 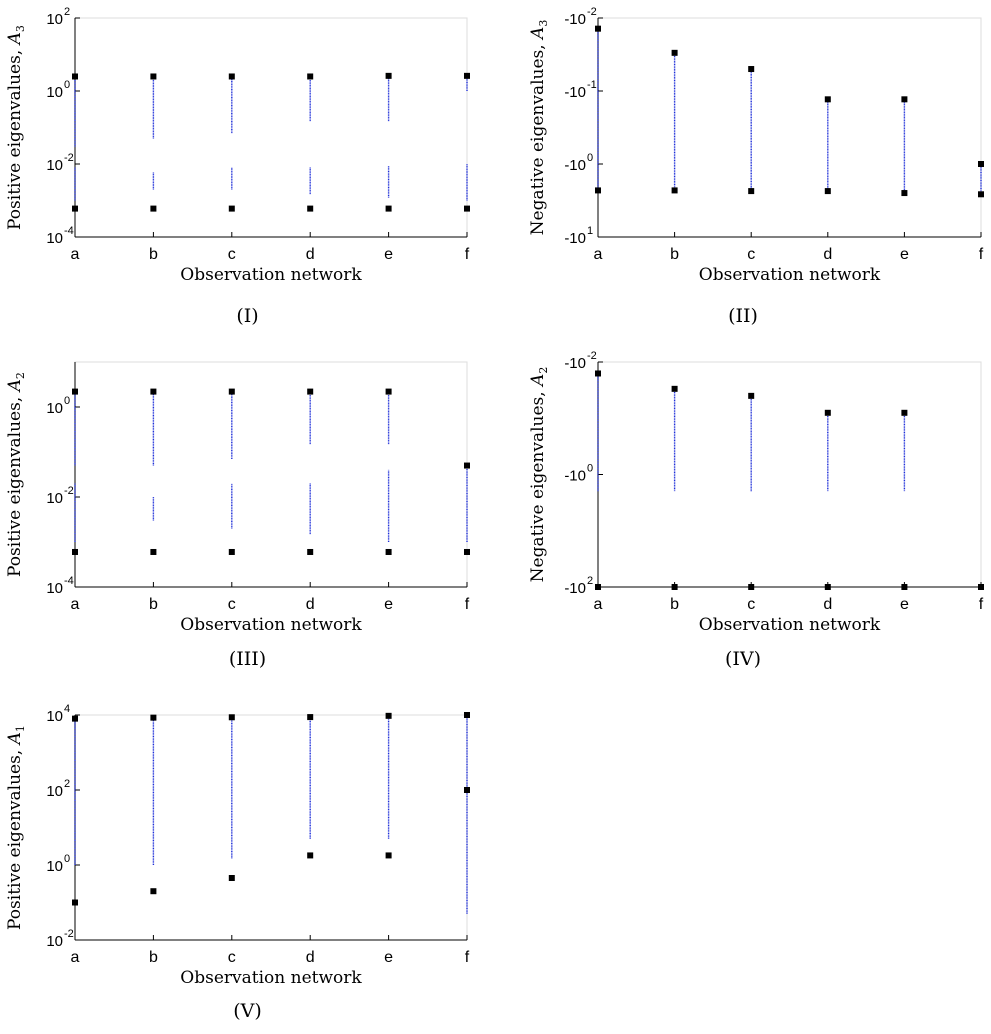 What do you see at coordinates (592, 85) in the screenshot?
I see `y-tick-exponent: -1` at bounding box center [592, 85].